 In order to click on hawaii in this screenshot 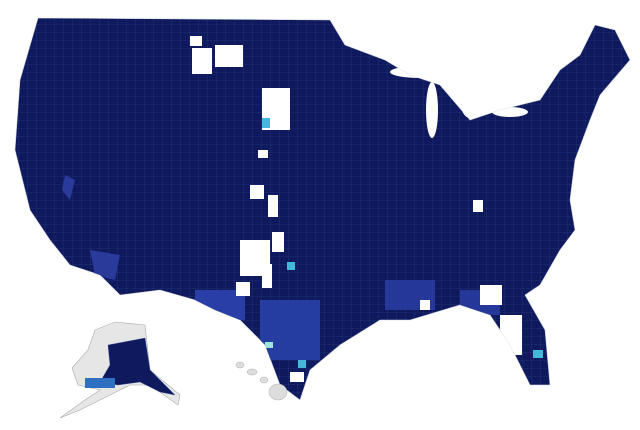, I will do `click(261, 381)`.